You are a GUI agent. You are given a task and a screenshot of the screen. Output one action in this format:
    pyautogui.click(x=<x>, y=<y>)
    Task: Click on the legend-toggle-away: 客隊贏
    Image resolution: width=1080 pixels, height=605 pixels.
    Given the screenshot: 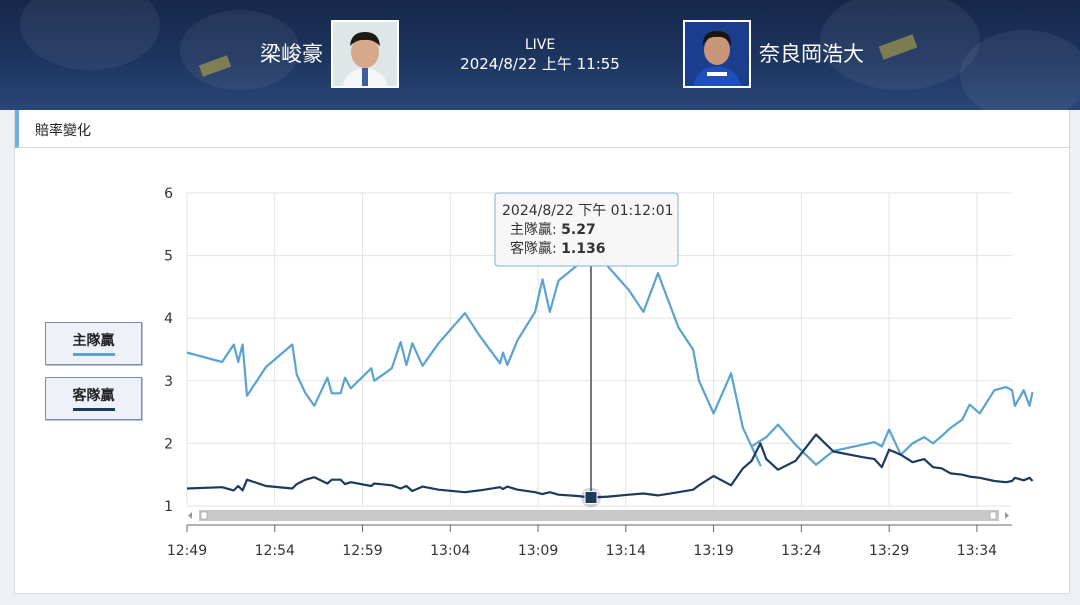 What is the action you would take?
    pyautogui.click(x=93, y=398)
    